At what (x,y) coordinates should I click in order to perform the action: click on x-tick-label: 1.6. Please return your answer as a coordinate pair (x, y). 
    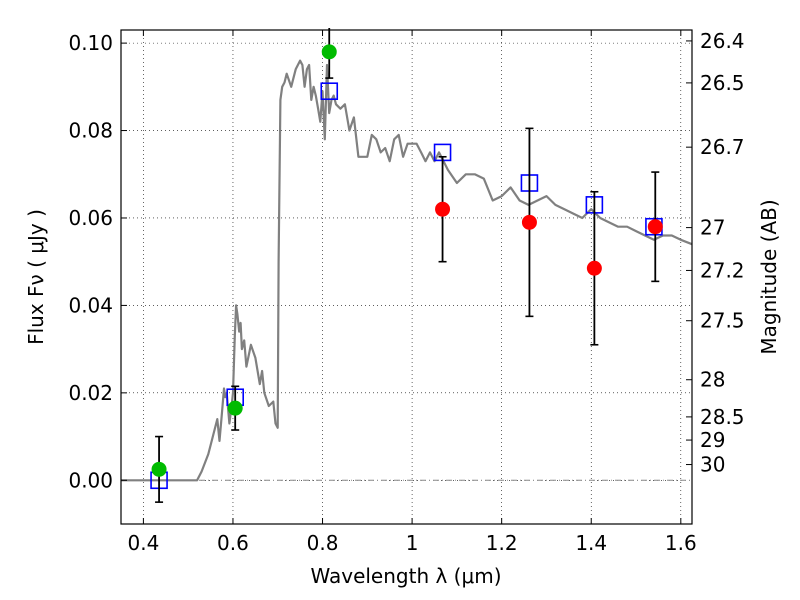
    Looking at the image, I should click on (681, 543).